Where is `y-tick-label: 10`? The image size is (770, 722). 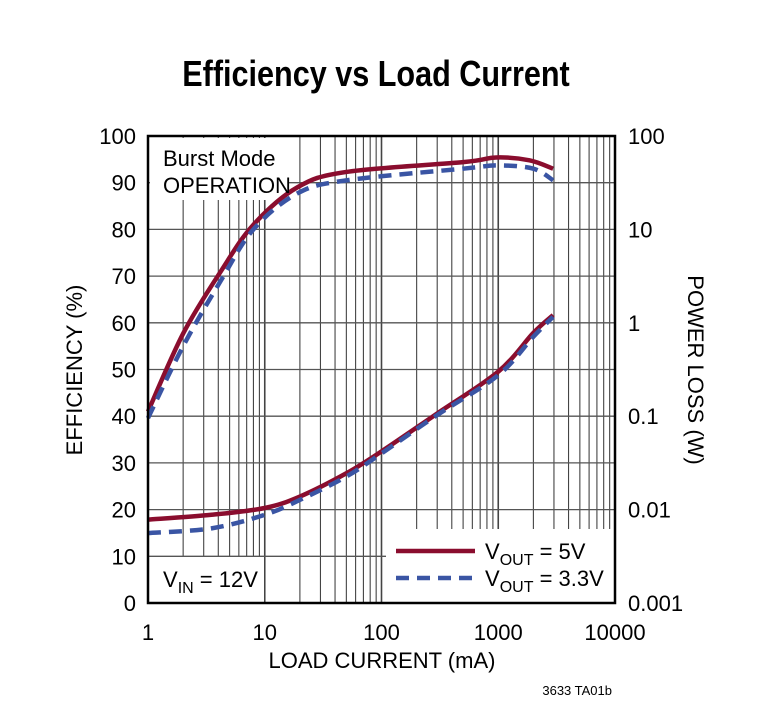
y-tick-label: 10 is located at coordinates (124, 556).